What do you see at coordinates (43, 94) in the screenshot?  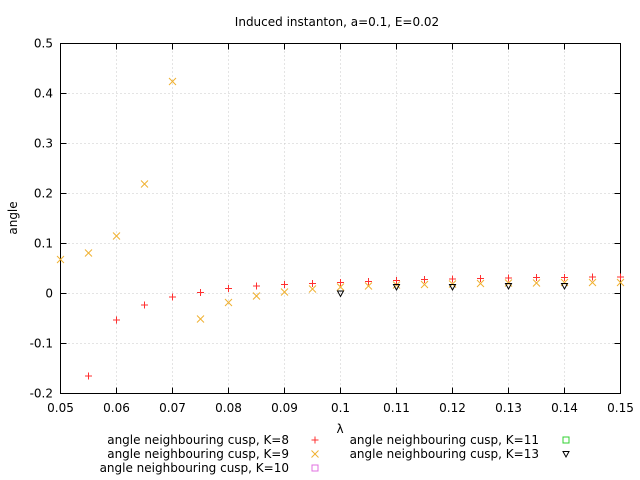 I see `y-tick-label: 0.4` at bounding box center [43, 94].